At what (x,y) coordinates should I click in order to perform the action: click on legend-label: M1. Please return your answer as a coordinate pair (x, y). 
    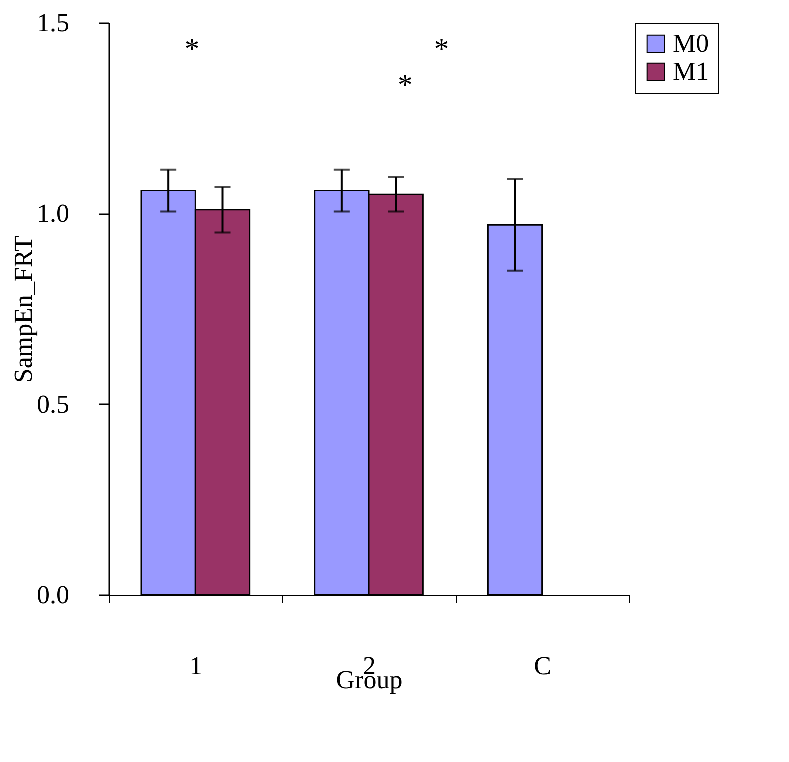
    Looking at the image, I should click on (691, 71).